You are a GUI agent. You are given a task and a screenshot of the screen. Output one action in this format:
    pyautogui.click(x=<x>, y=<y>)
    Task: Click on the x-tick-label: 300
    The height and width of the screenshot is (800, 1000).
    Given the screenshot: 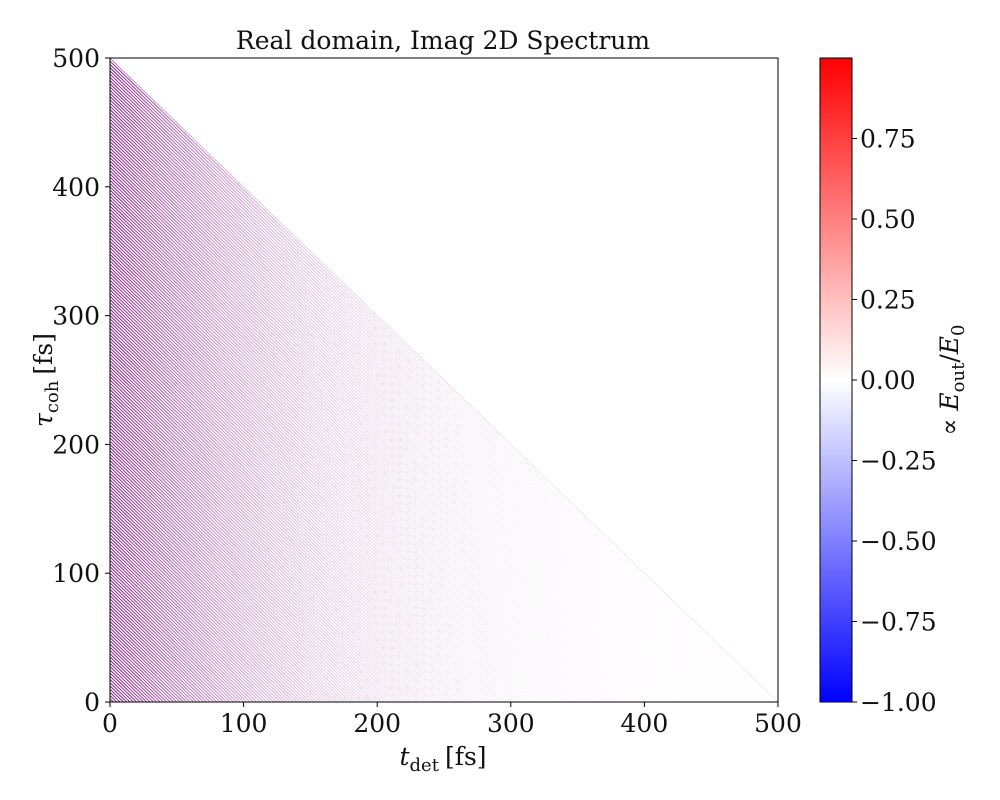 What is the action you would take?
    pyautogui.click(x=511, y=723)
    